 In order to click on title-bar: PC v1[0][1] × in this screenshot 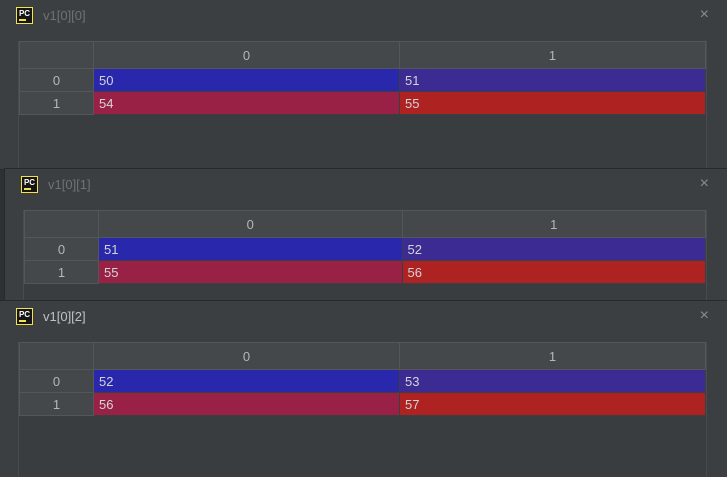, I will do `click(366, 184)`.